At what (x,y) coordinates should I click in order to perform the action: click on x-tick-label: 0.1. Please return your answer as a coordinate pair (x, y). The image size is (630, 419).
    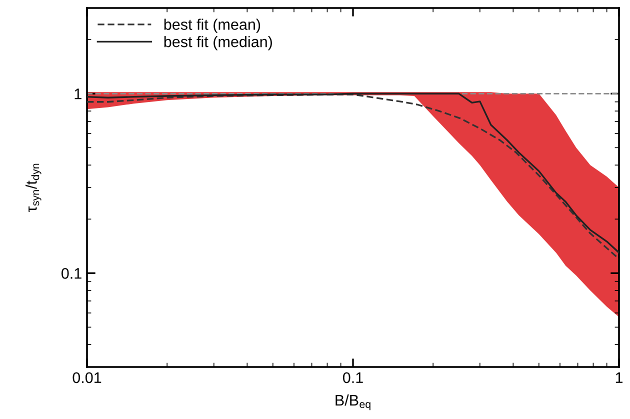
    Looking at the image, I should click on (352, 378).